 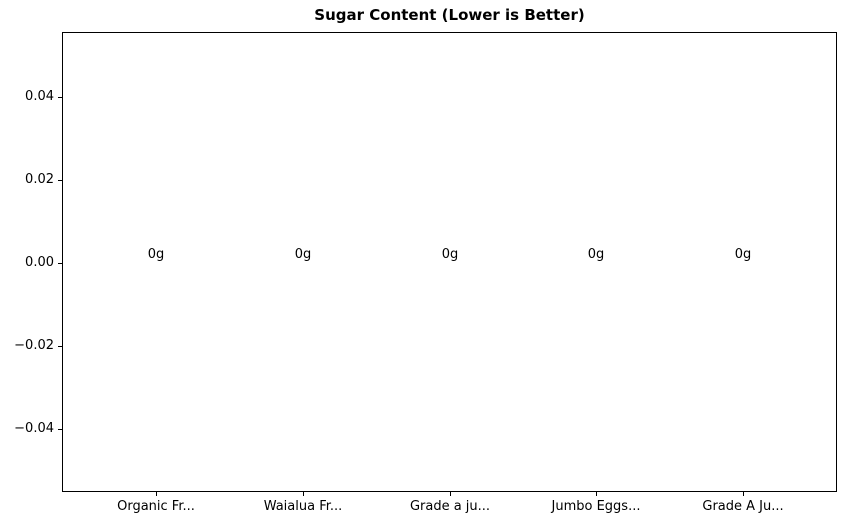 I want to click on y-tick-label-3: −0.02, so click(x=34, y=345).